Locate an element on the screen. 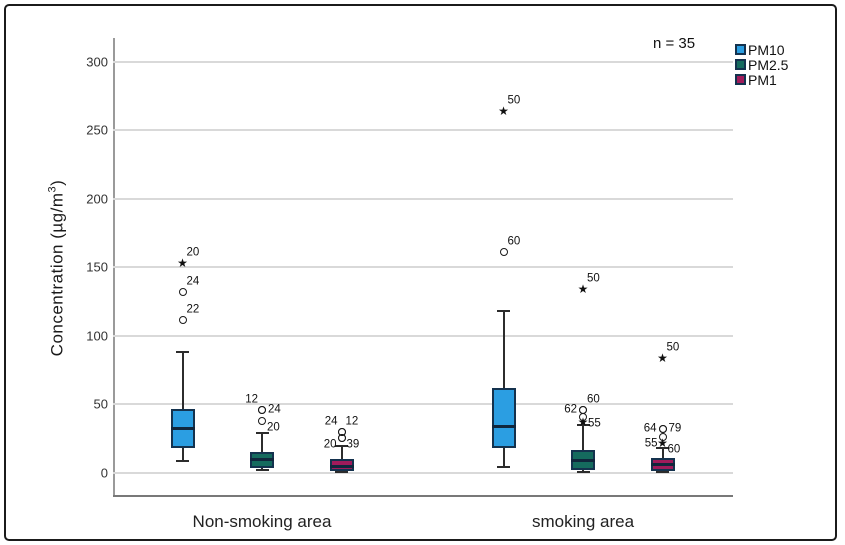 This screenshot has width=845, height=545. legend-label-pm25: PM2.5 is located at coordinates (768, 64).